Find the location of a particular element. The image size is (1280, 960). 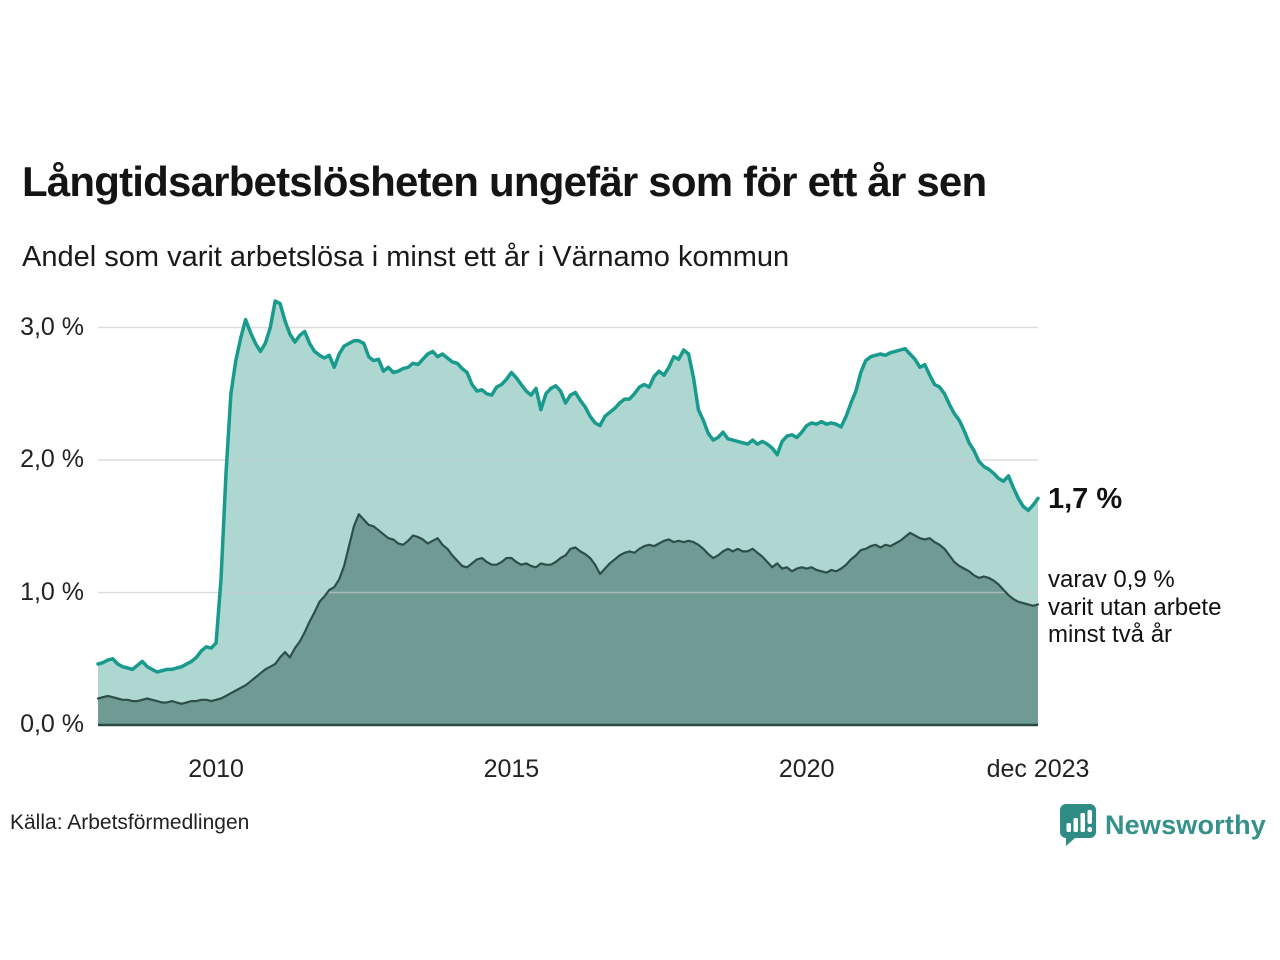

newsworthy-logo: Newsworthy is located at coordinates (1162, 825).